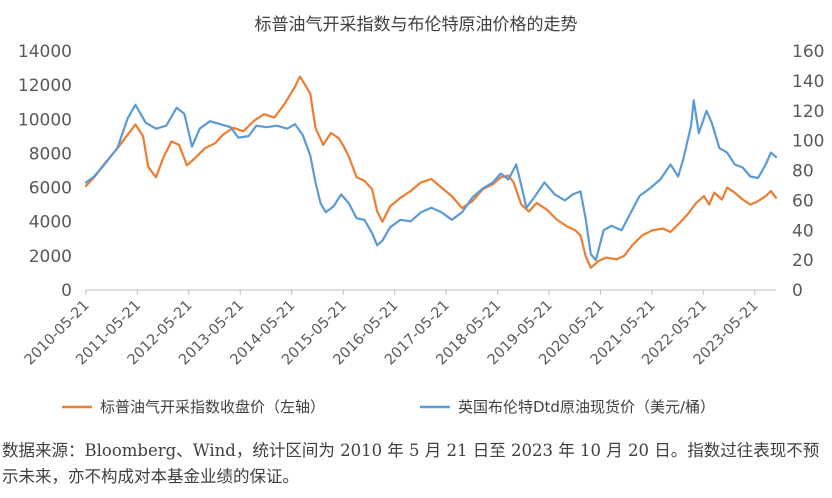 Image resolution: width=832 pixels, height=498 pixels. I want to click on y-left-tick-label: 2000, so click(50, 257).